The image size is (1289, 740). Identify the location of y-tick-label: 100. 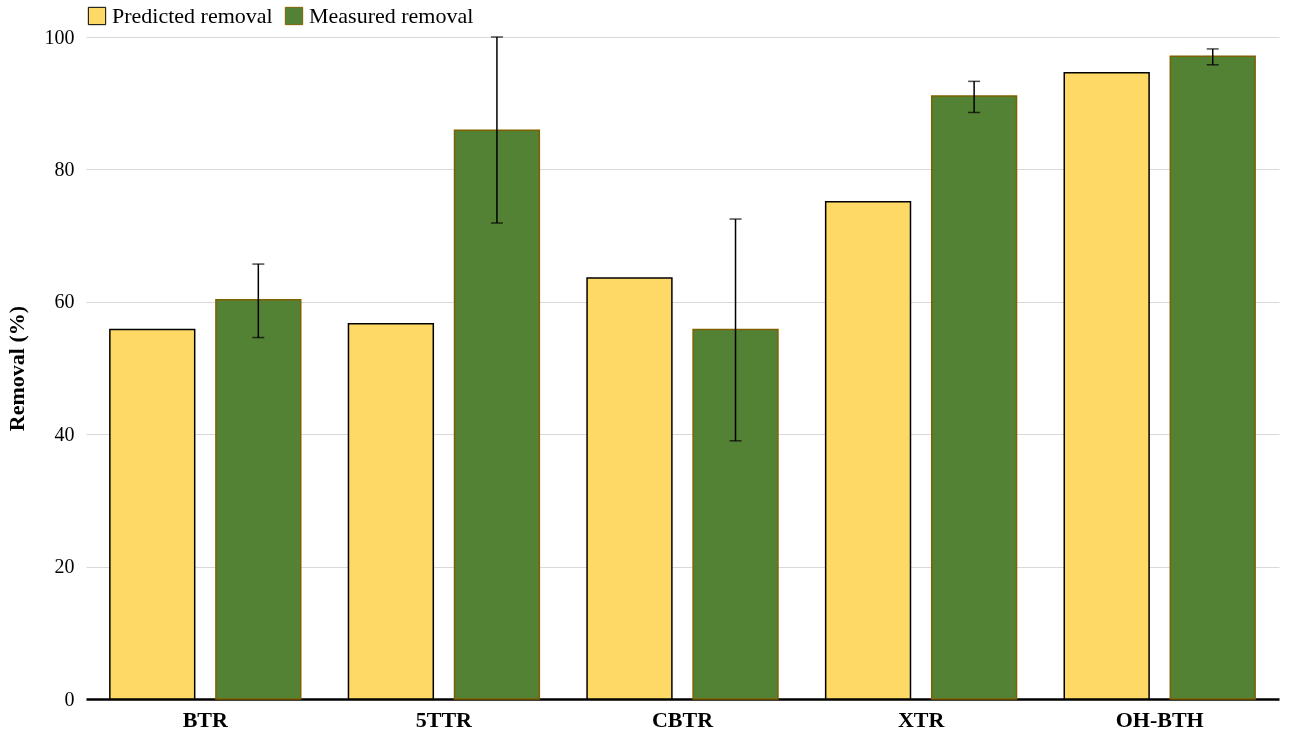
(59, 36).